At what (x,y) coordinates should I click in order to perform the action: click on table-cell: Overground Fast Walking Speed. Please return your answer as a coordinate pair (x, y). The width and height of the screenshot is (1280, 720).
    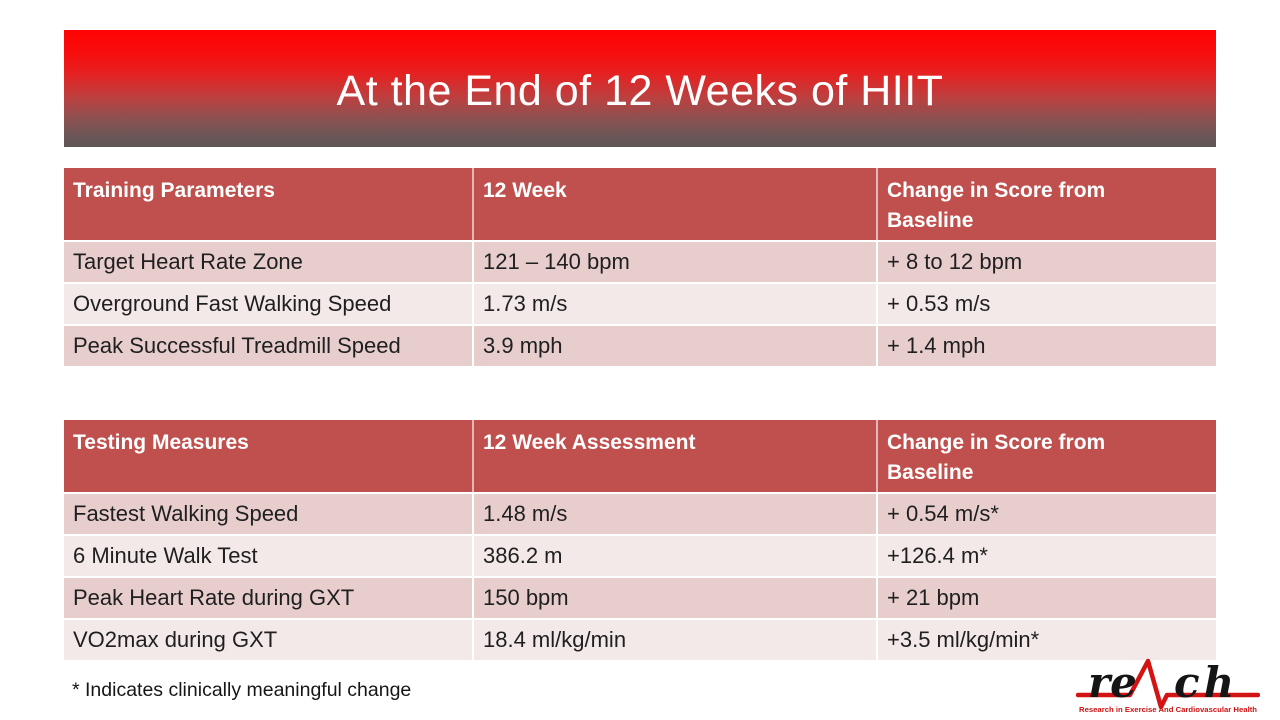
    Looking at the image, I should click on (268, 303).